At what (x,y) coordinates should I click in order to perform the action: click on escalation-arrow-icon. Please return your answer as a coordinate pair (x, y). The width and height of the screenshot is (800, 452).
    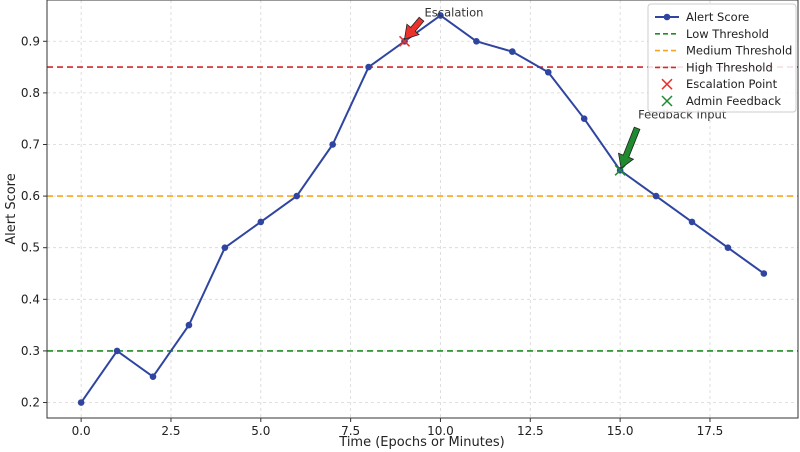
    Looking at the image, I should click on (414, 28).